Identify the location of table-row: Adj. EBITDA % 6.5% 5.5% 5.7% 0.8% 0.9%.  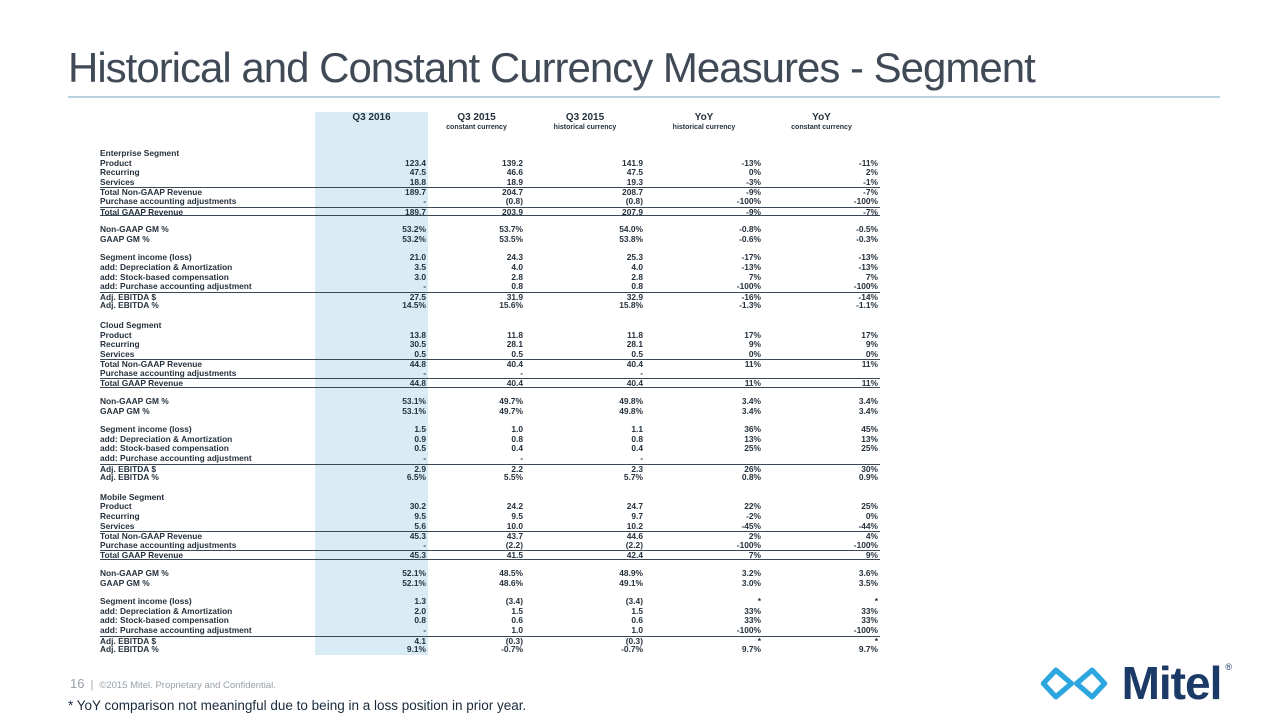
(490, 478).